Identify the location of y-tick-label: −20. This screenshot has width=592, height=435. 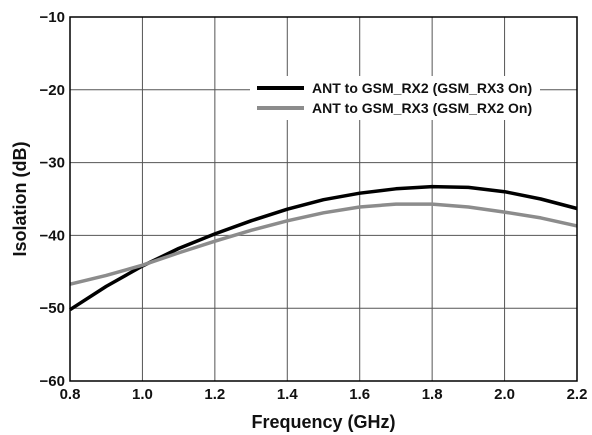
(52, 90).